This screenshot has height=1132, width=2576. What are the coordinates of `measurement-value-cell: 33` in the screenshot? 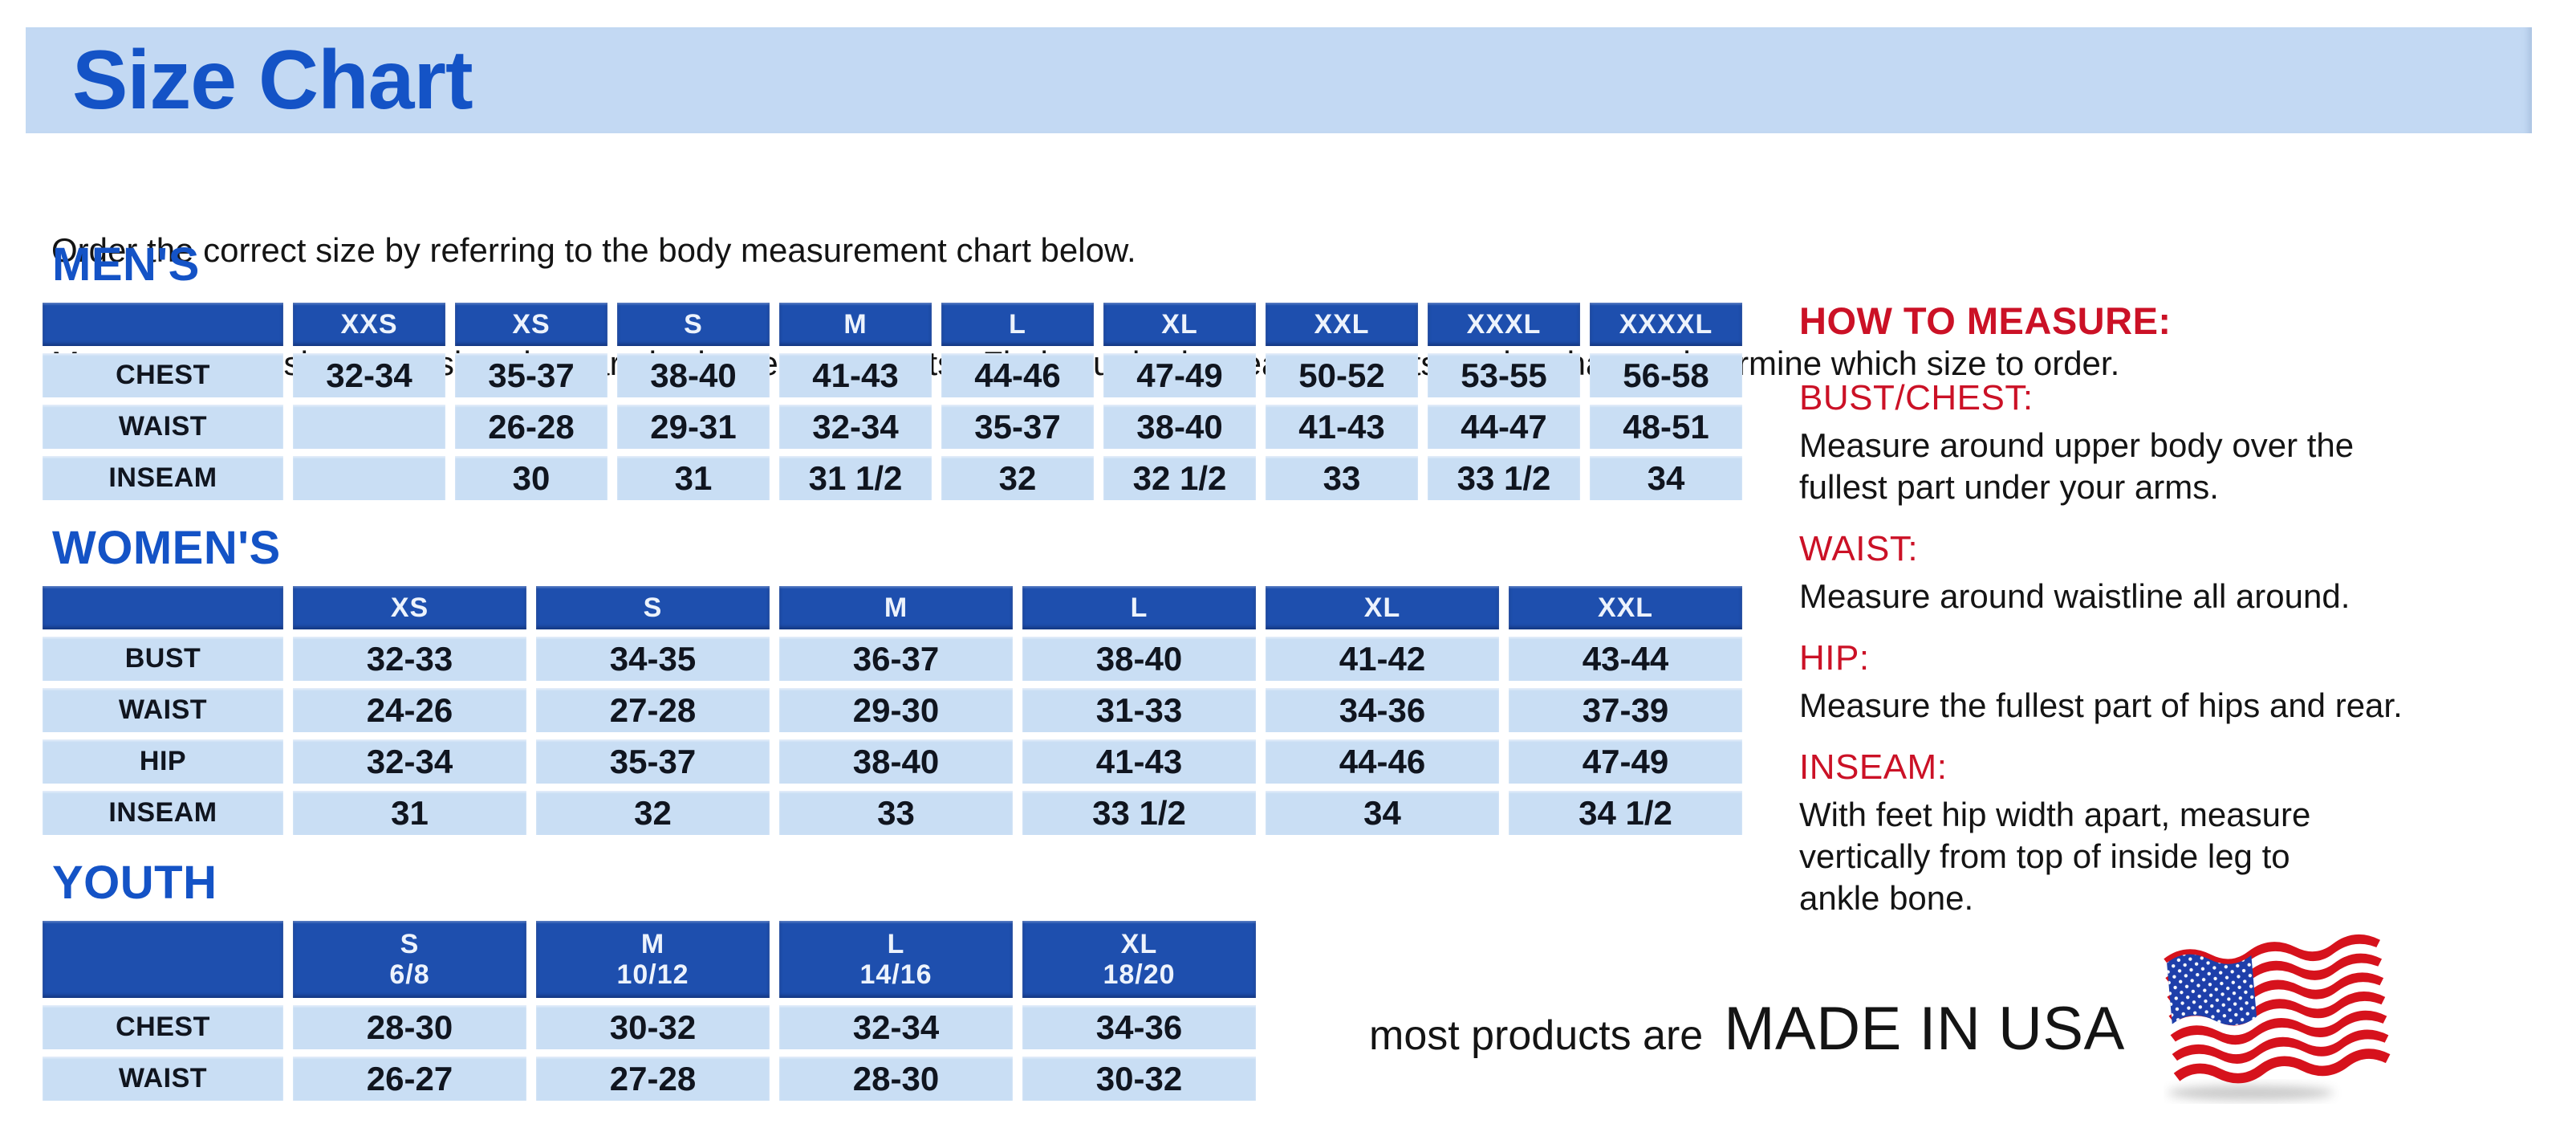 It's located at (1342, 478).